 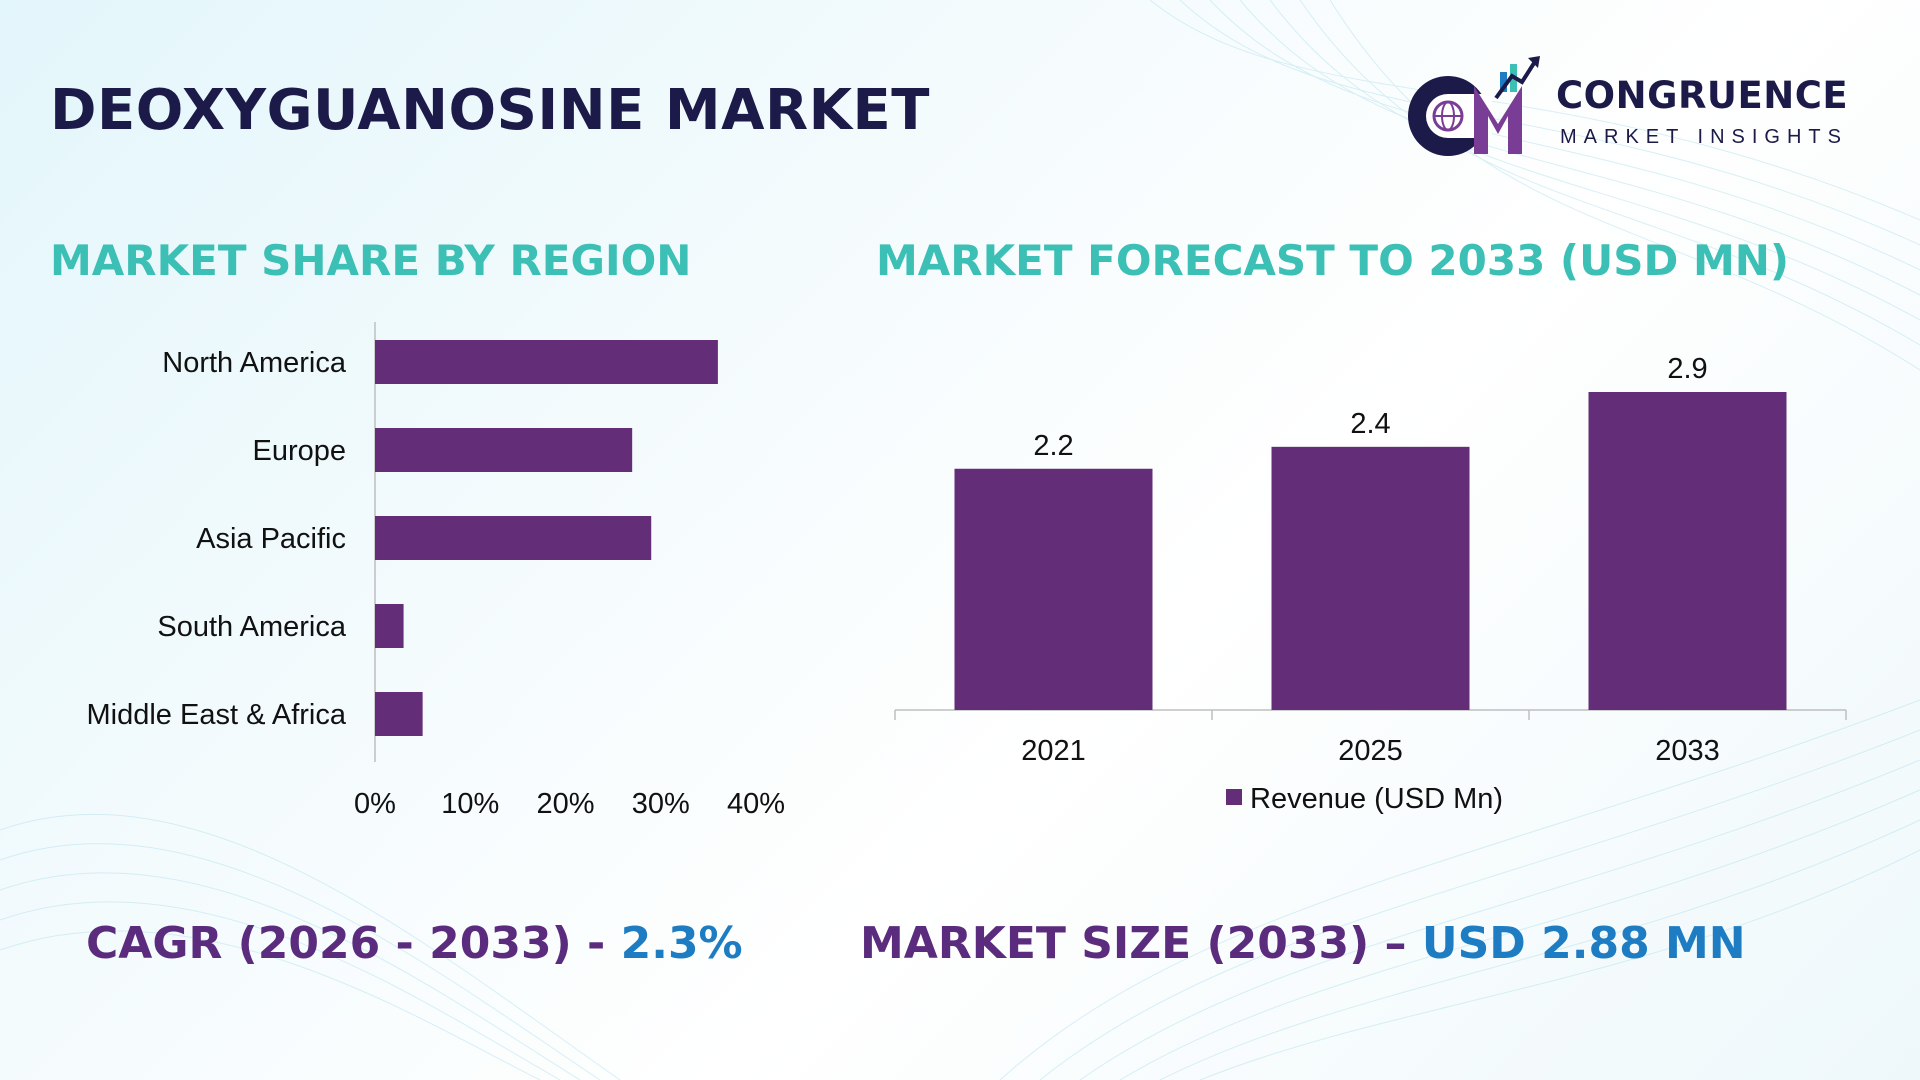 What do you see at coordinates (1141, 943) in the screenshot?
I see `market-size-label: MARKET SIZE (2033) –` at bounding box center [1141, 943].